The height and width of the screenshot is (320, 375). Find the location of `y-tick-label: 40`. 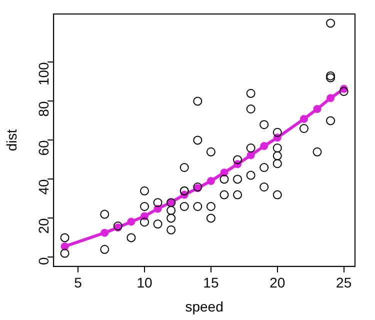

y-tick-label: 40 is located at coordinates (43, 186).